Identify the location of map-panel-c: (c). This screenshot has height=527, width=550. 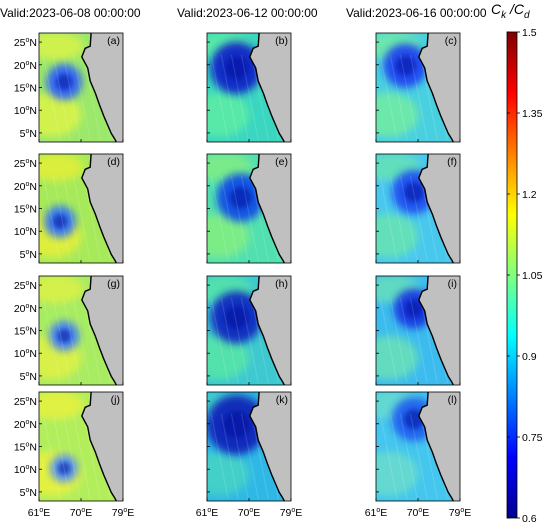
(418, 87).